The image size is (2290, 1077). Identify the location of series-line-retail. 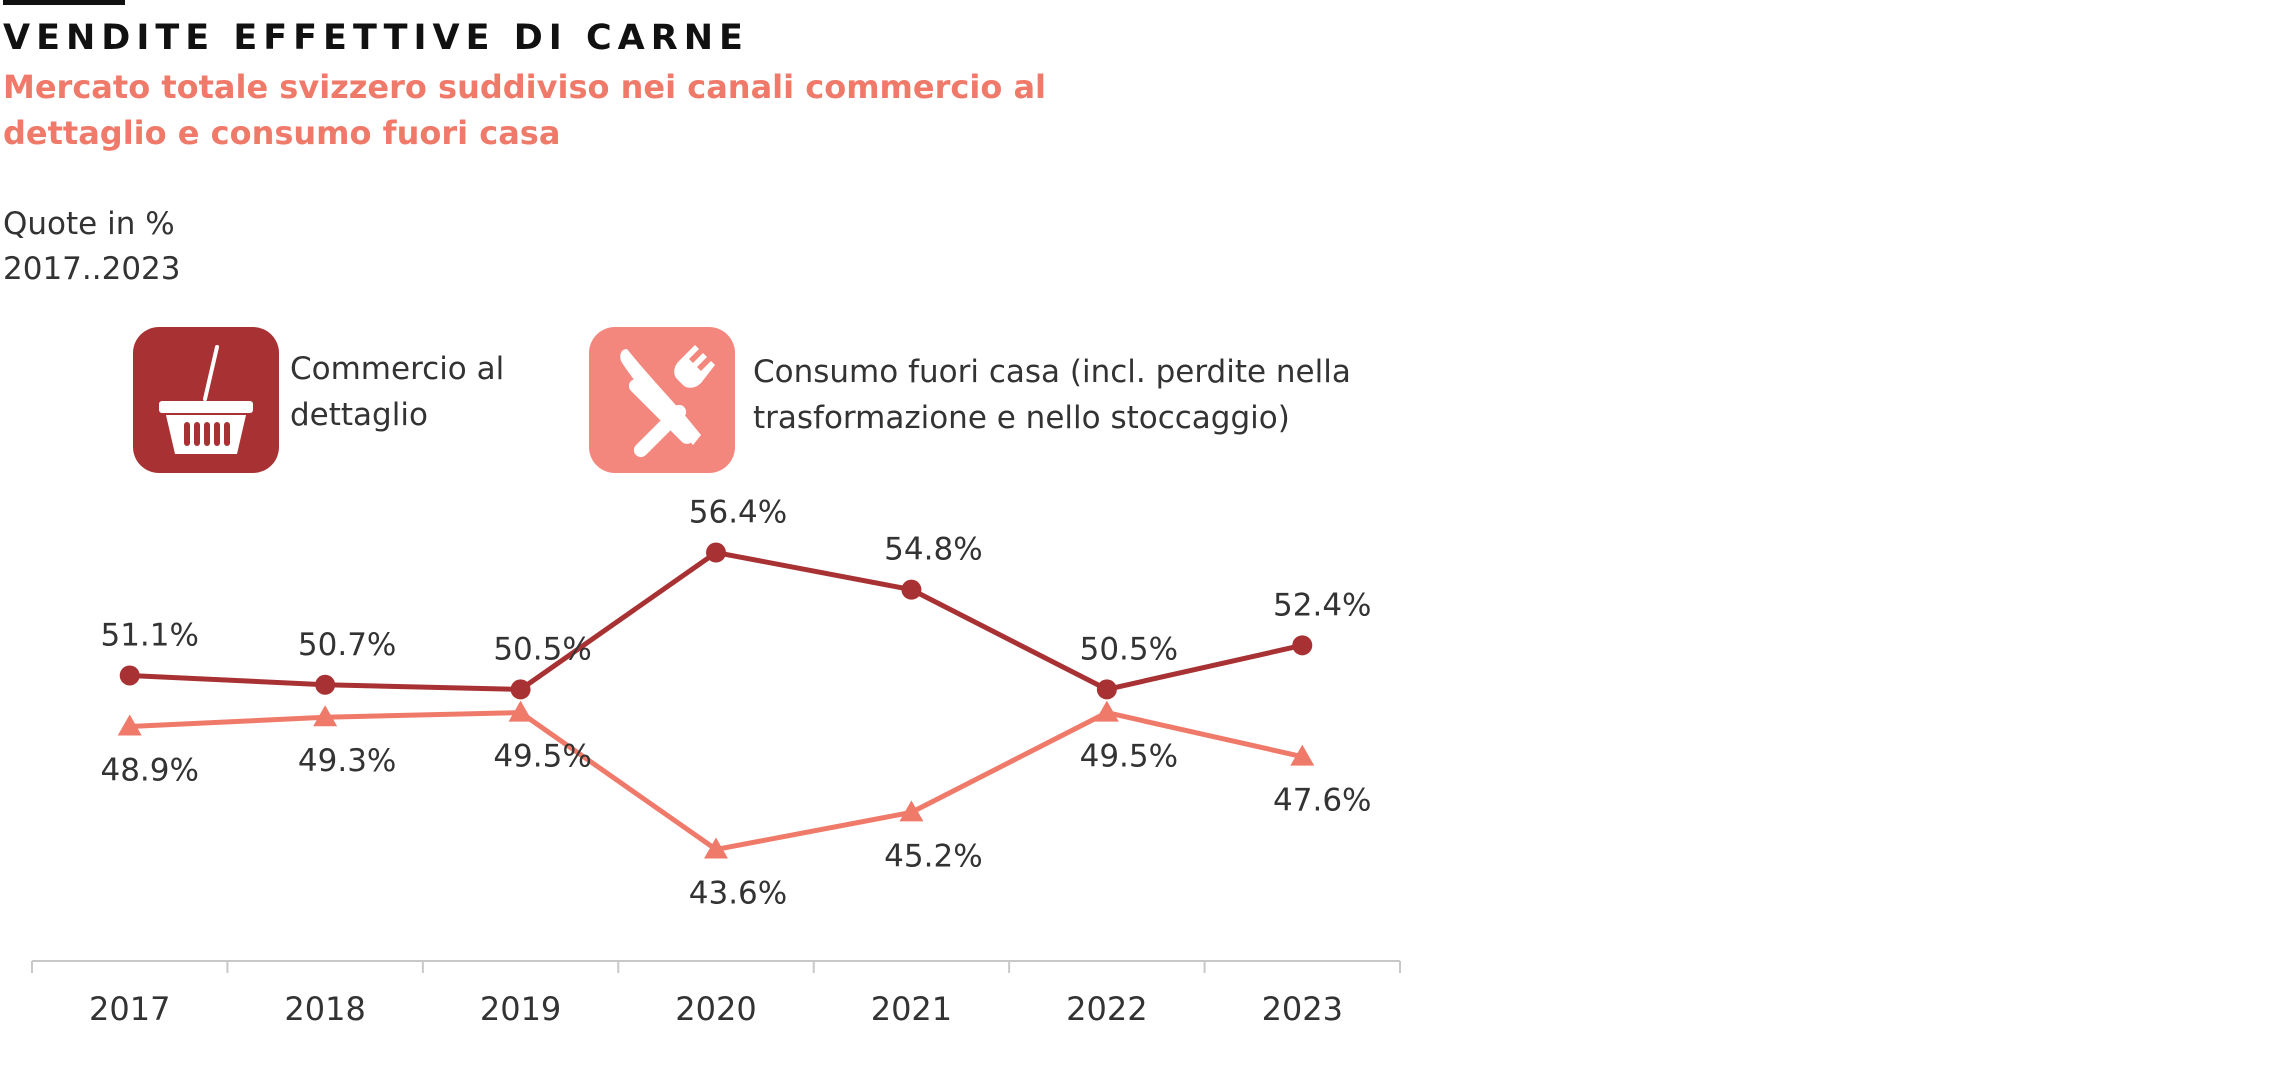
(716, 621).